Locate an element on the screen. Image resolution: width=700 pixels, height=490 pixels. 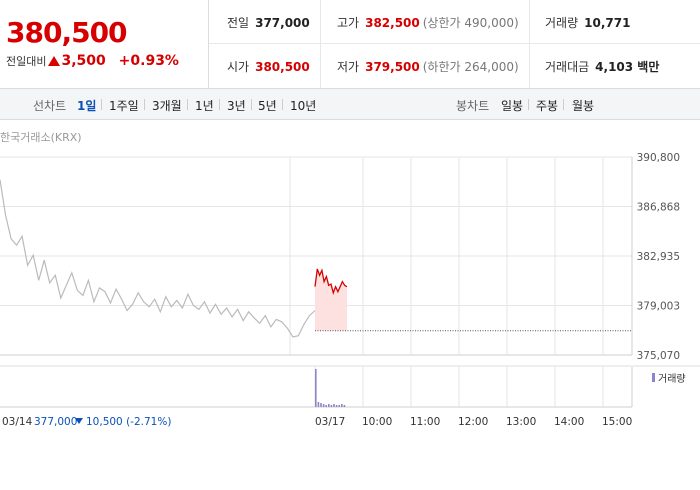
line-chart-label: 선차트 is located at coordinates (50, 106).